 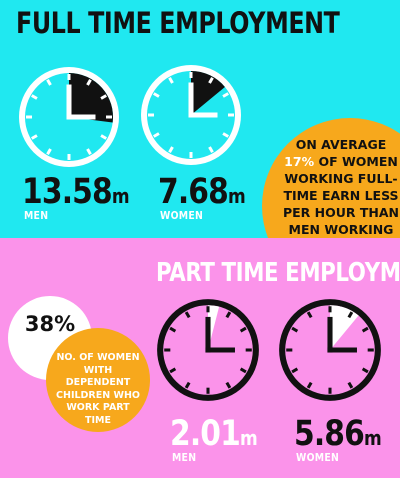 What do you see at coordinates (182, 215) in the screenshot?
I see `women-full-time-label: WOMEN` at bounding box center [182, 215].